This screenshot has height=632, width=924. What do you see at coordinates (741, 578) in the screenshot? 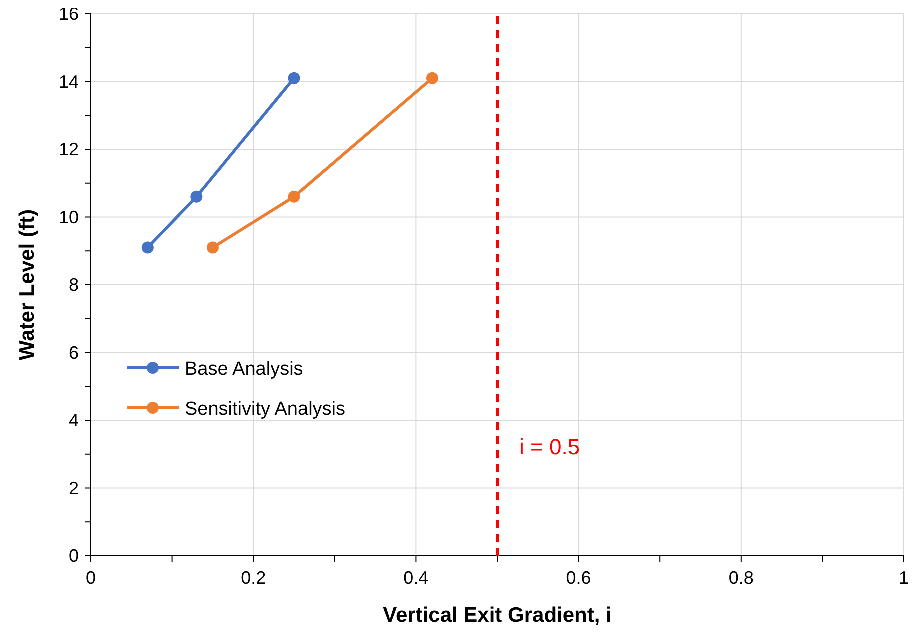
I see `x-tick-label: 0.8` at bounding box center [741, 578].